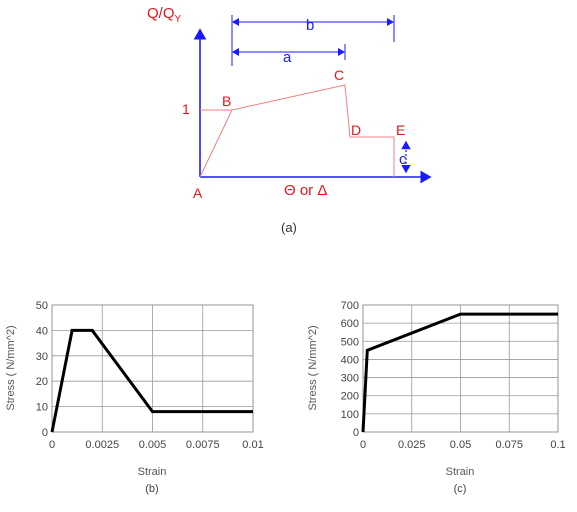 This screenshot has width=577, height=512. Describe the element at coordinates (460, 445) in the screenshot. I see `x-tick-label: 0.05` at that location.